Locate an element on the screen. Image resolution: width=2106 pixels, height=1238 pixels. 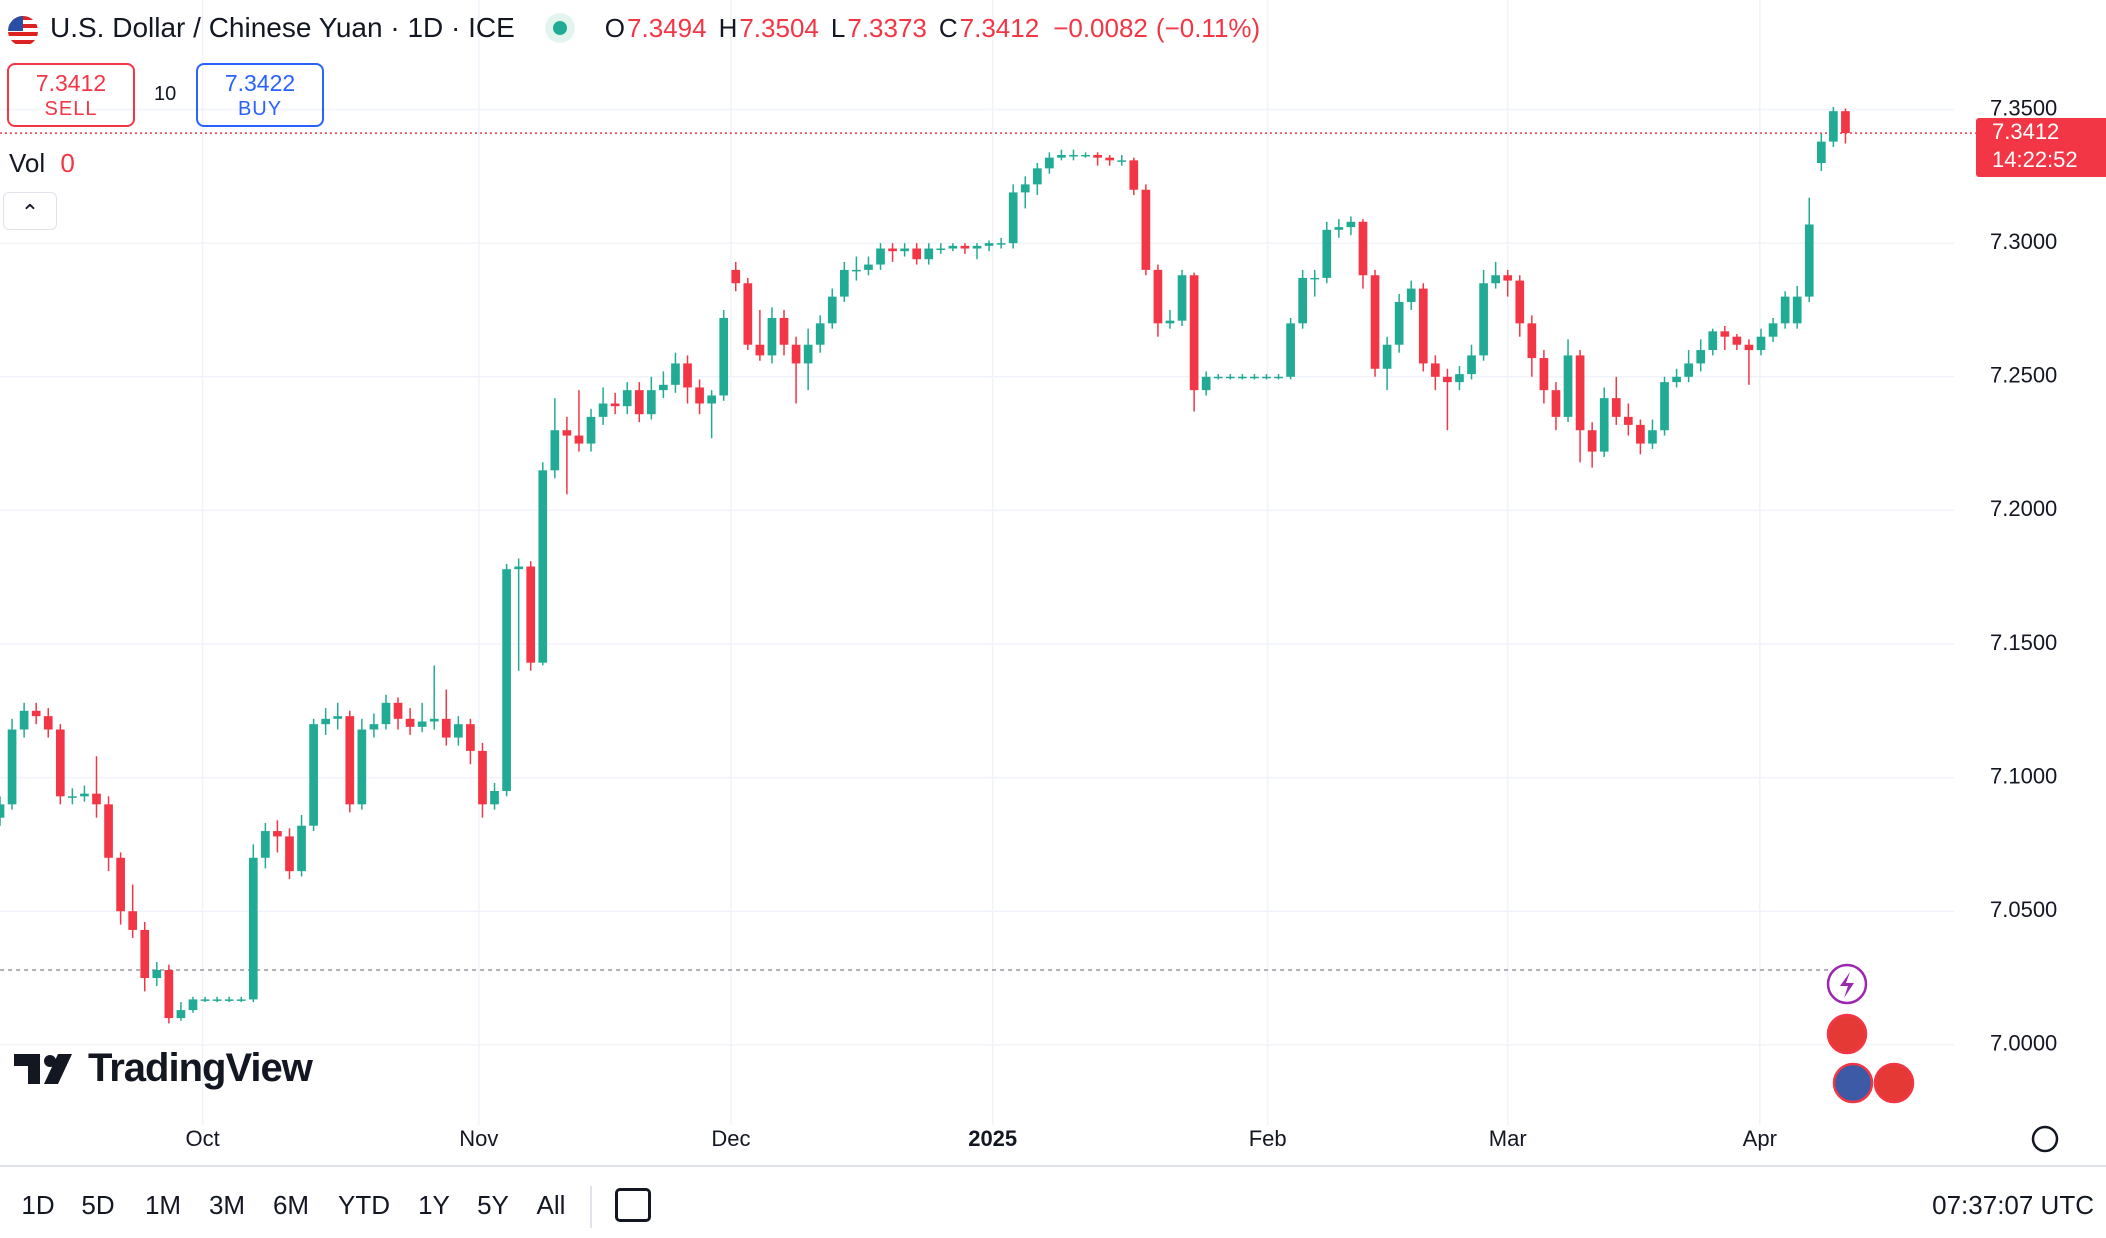
ohlc-value: 7.3504 is located at coordinates (779, 27).